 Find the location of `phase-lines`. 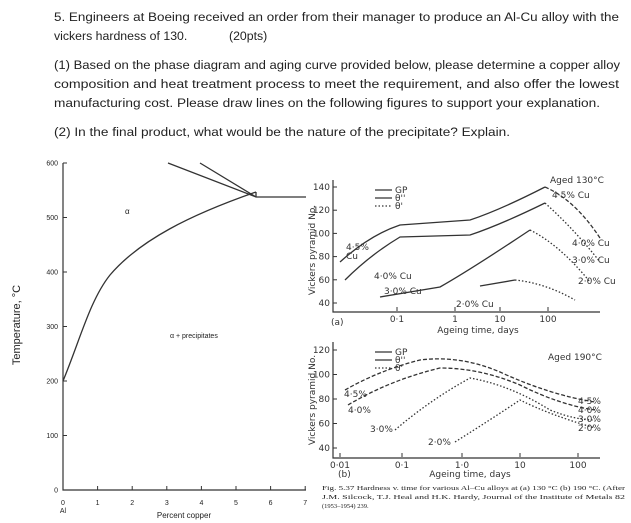

phase-lines is located at coordinates (236, 180).